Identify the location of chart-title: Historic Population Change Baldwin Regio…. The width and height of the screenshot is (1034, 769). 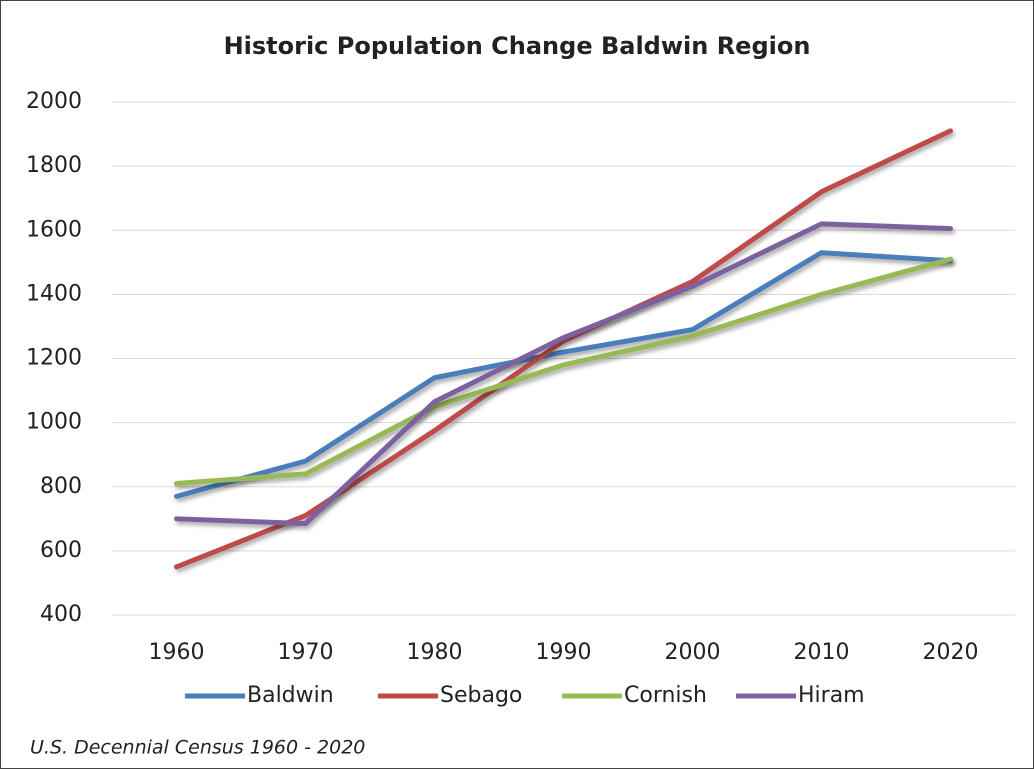
(517, 46).